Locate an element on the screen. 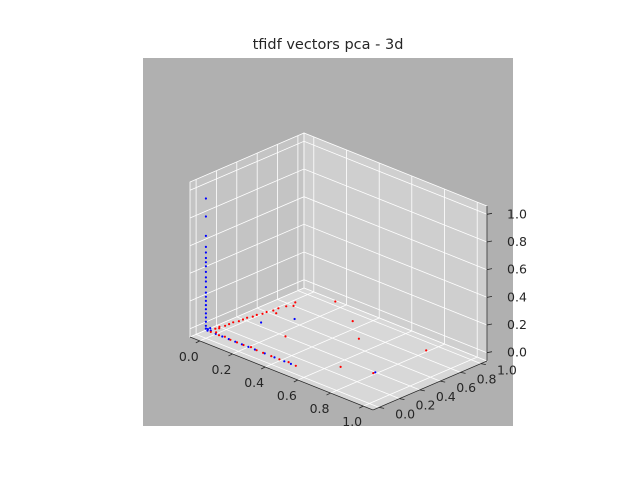 The image size is (640, 480). x-tick-label: 0.6 is located at coordinates (287, 395).